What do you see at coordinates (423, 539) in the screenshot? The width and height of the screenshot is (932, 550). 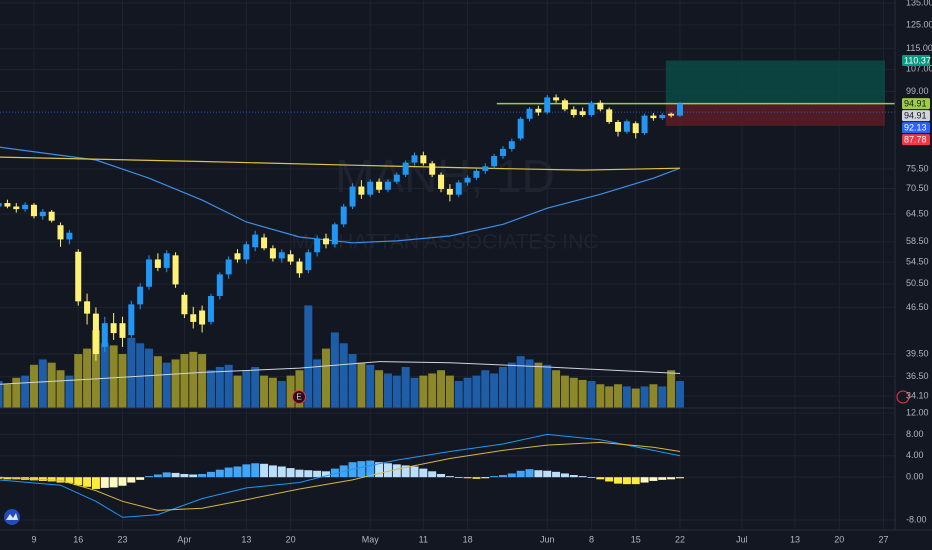 I see `x-tick-label: 11` at bounding box center [423, 539].